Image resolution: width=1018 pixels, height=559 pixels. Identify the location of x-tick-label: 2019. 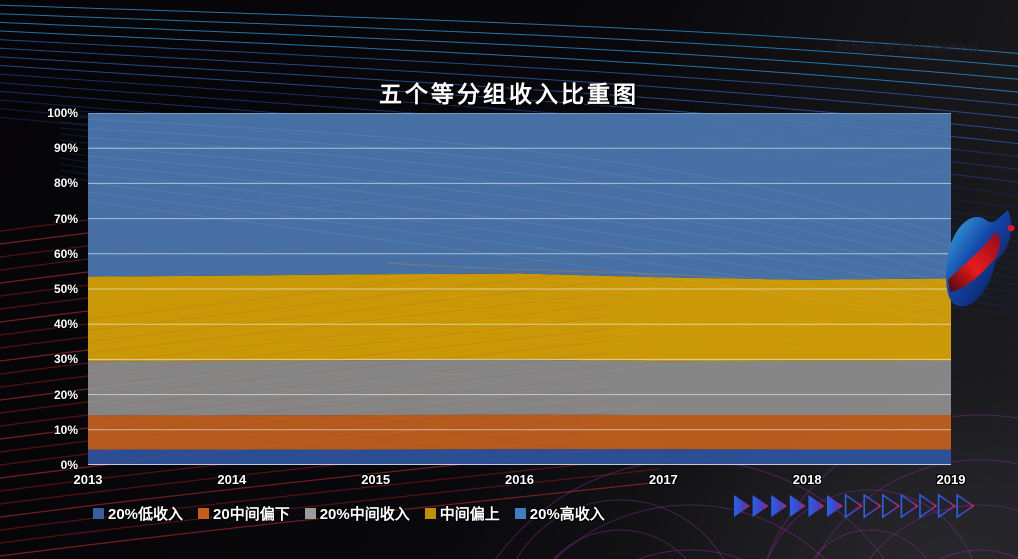
(951, 479).